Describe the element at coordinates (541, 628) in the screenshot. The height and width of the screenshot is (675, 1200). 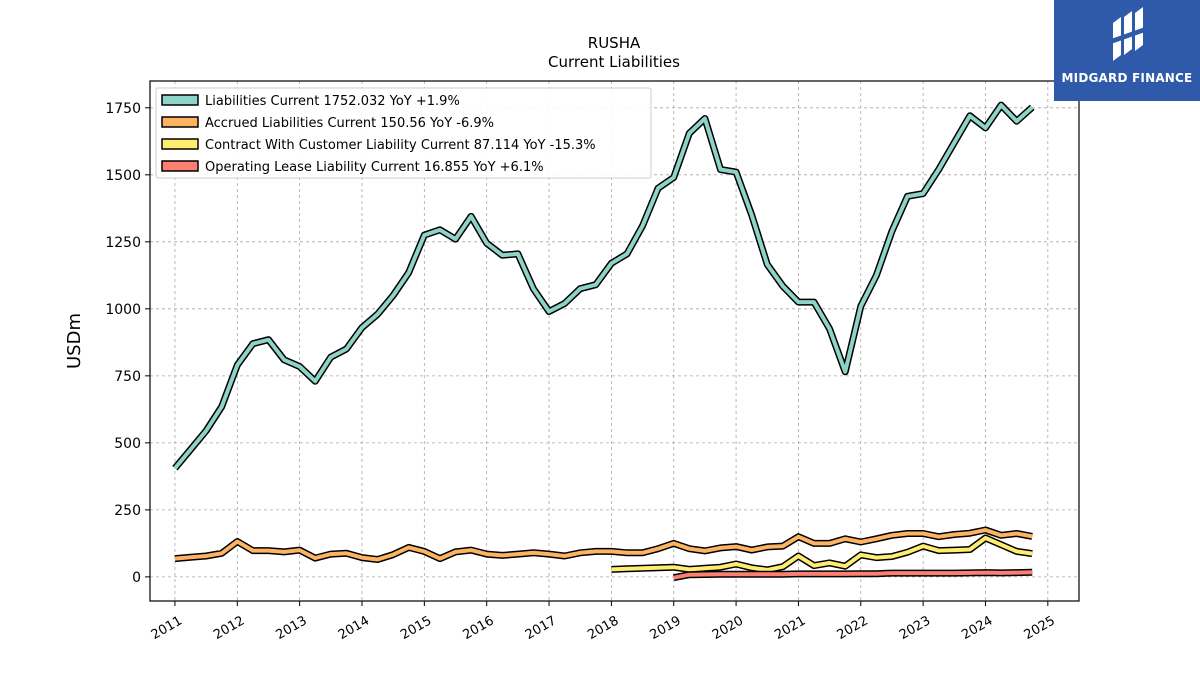
I see `x-tick-label: 2017` at that location.